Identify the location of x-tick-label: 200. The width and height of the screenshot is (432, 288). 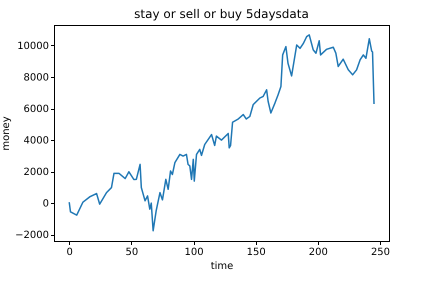
(318, 252).